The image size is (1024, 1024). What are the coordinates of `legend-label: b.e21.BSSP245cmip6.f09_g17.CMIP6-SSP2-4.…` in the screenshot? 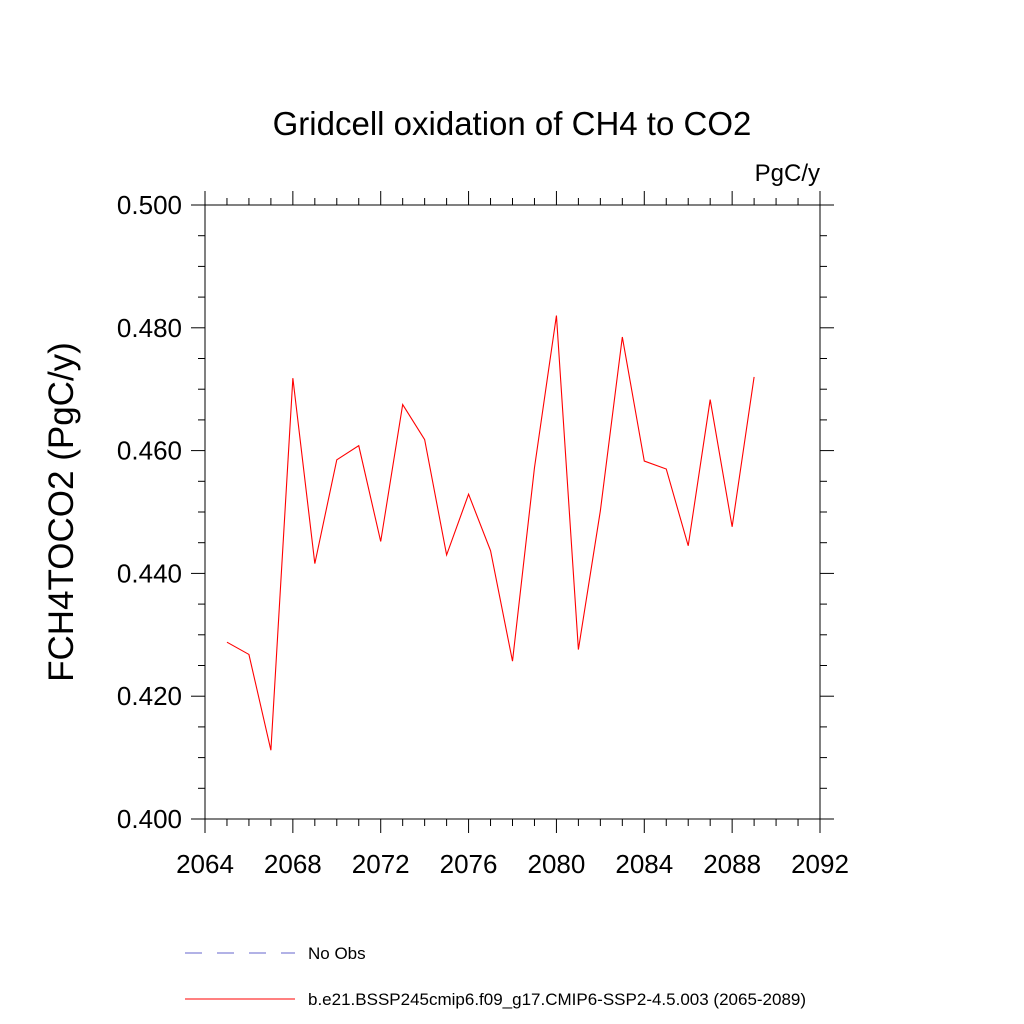 It's located at (557, 999).